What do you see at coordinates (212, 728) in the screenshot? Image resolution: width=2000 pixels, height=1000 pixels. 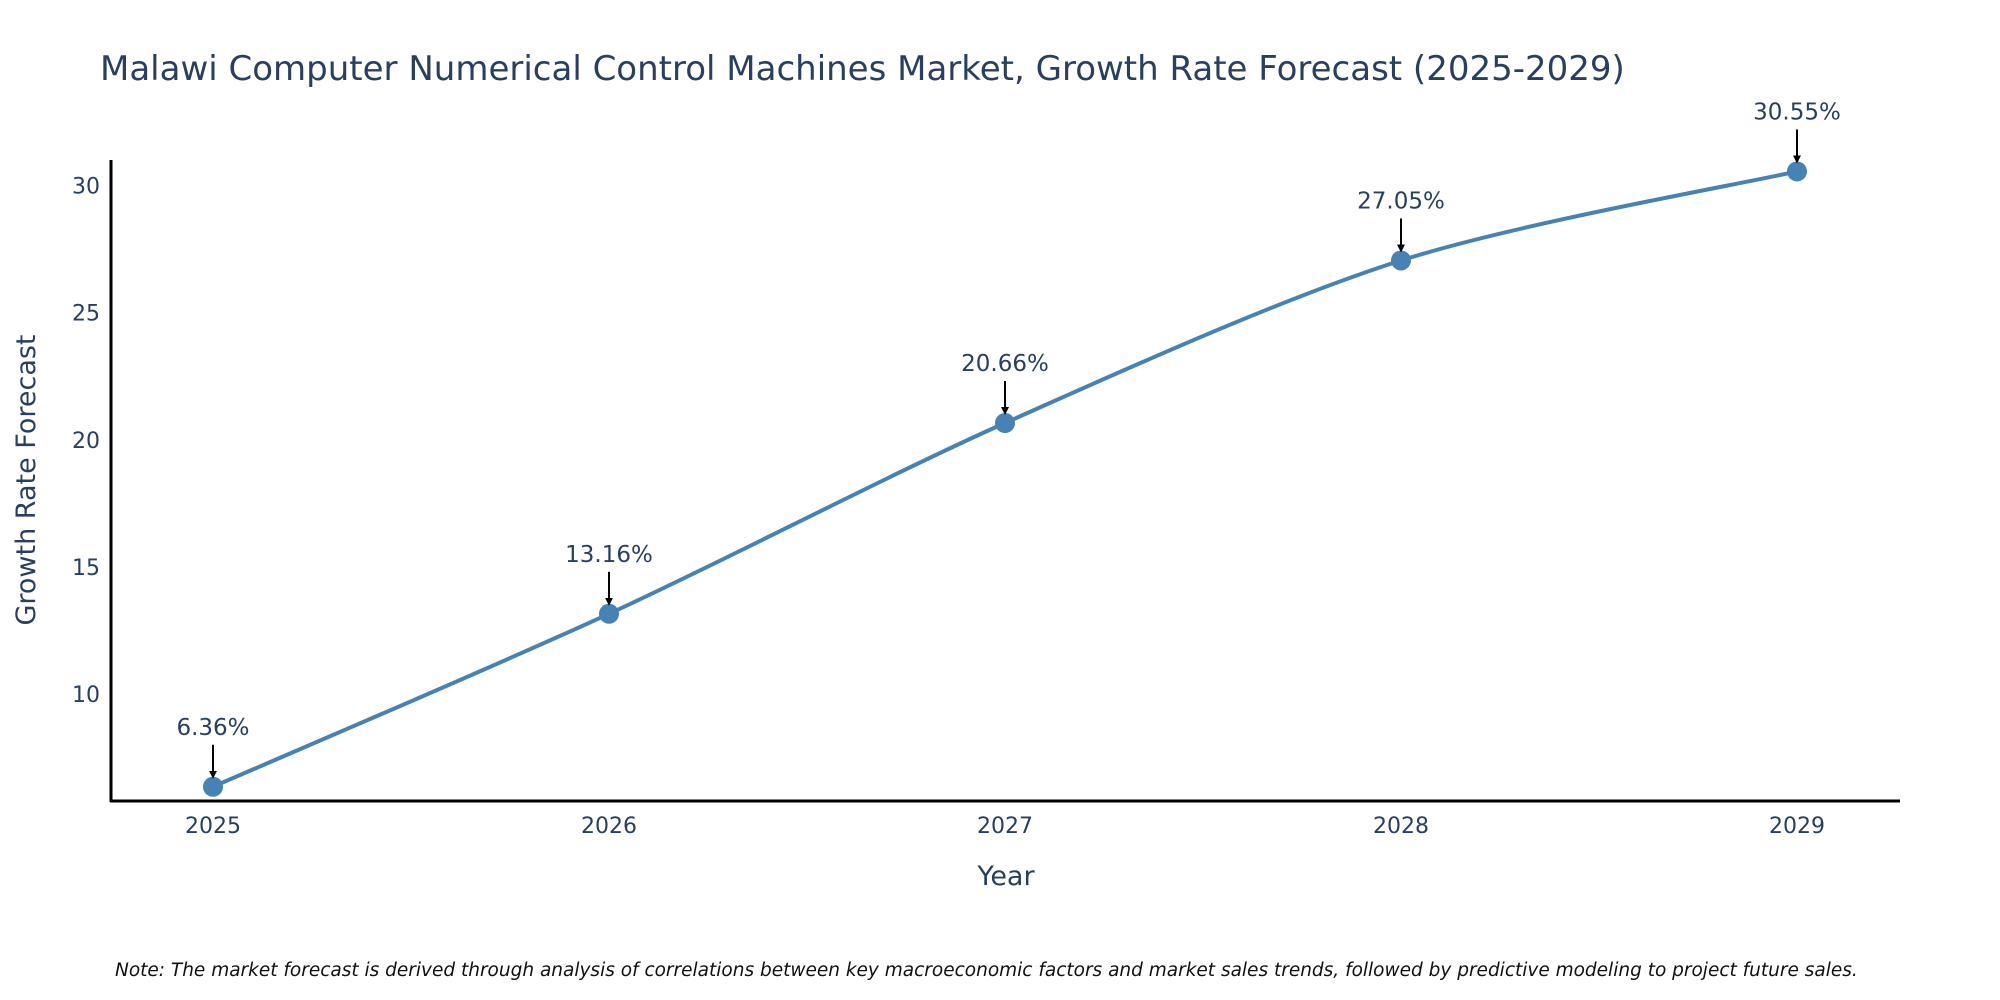 I see `data-label: 6.36%` at bounding box center [212, 728].